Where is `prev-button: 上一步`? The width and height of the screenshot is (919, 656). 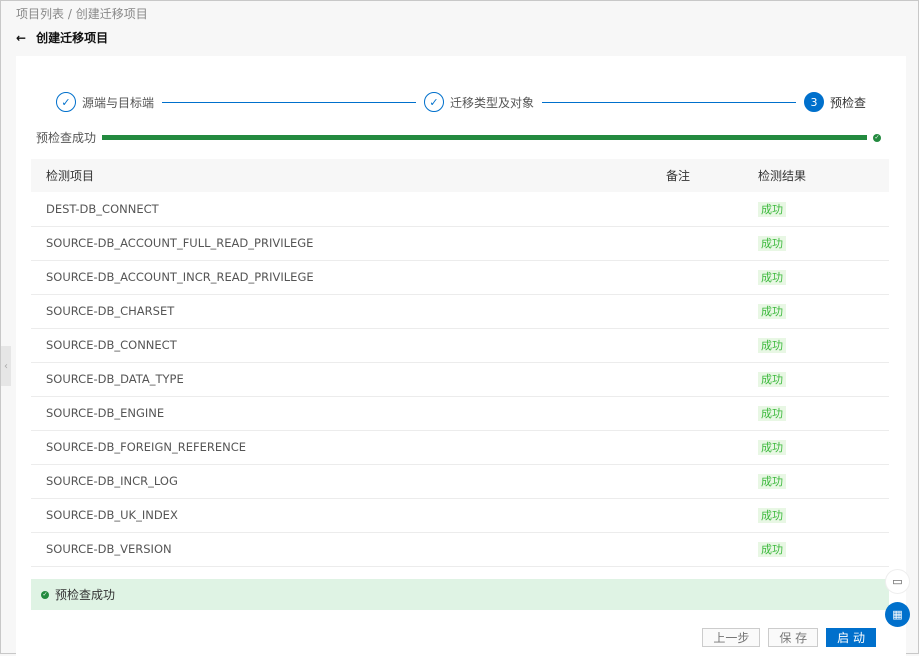 prev-button: 上一步 is located at coordinates (731, 637).